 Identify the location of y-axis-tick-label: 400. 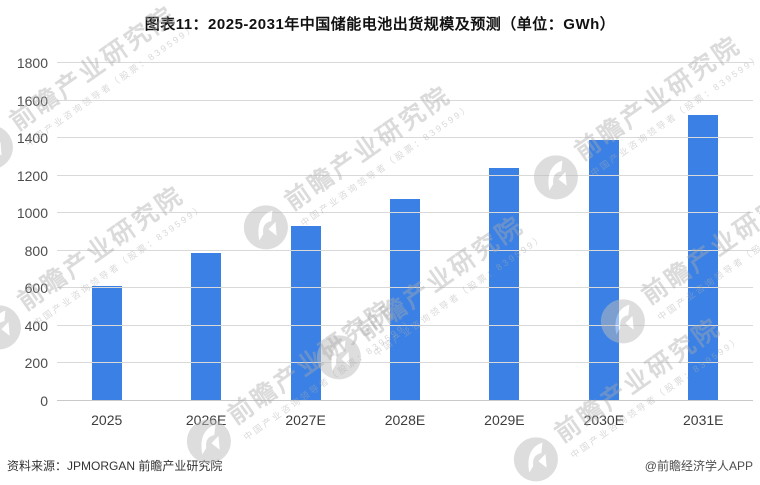
(36, 325).